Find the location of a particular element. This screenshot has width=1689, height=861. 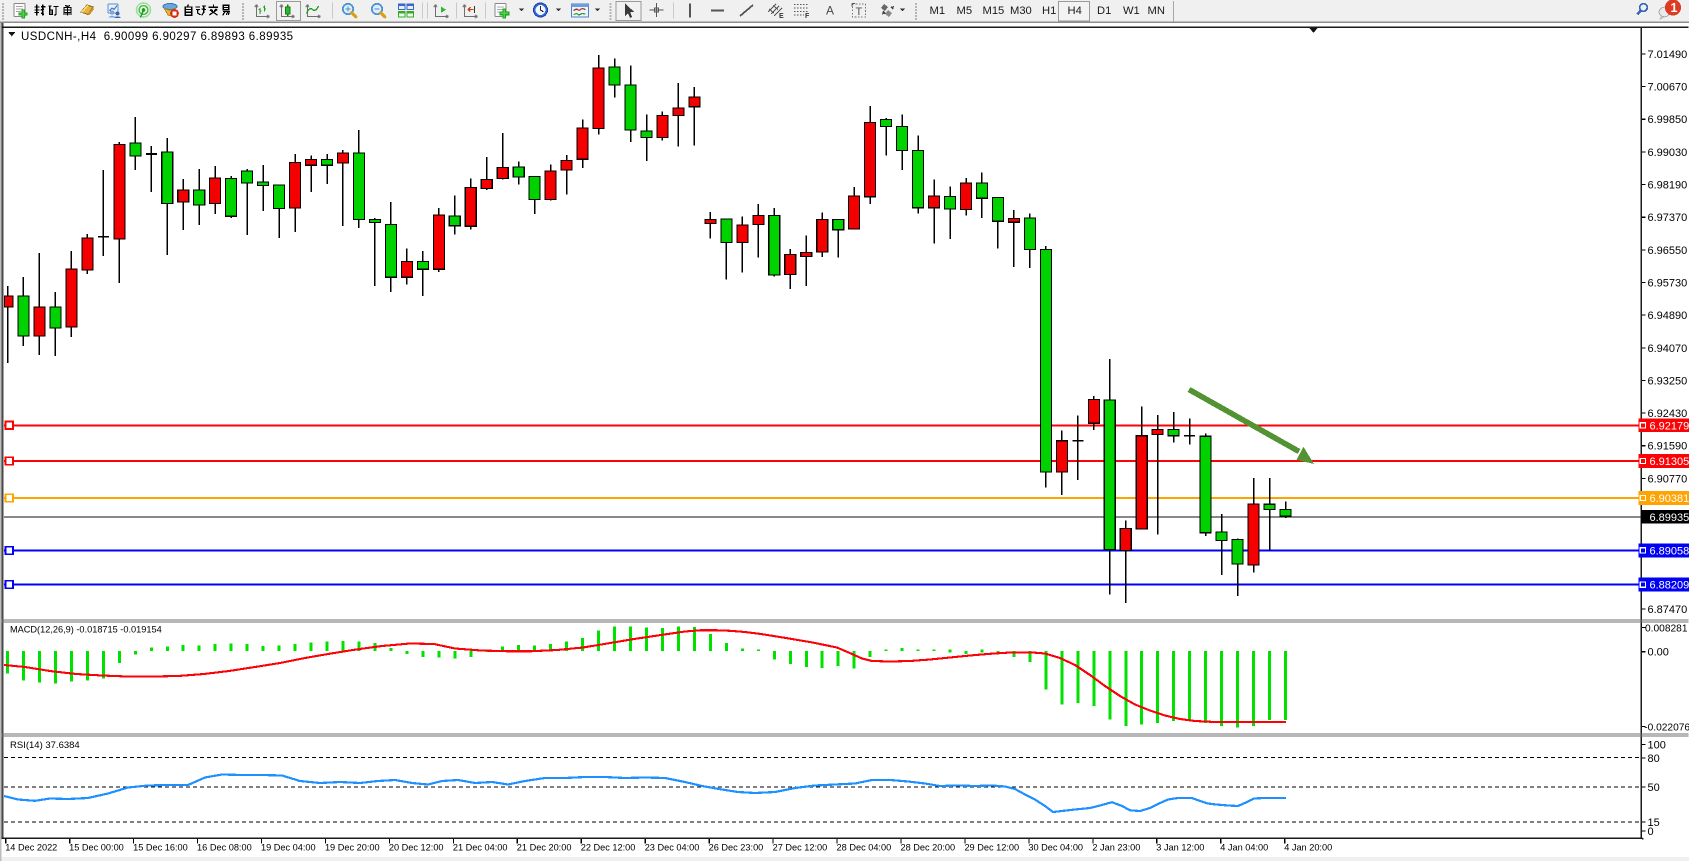

svg-text: 6.90770 is located at coordinates (1668, 479).